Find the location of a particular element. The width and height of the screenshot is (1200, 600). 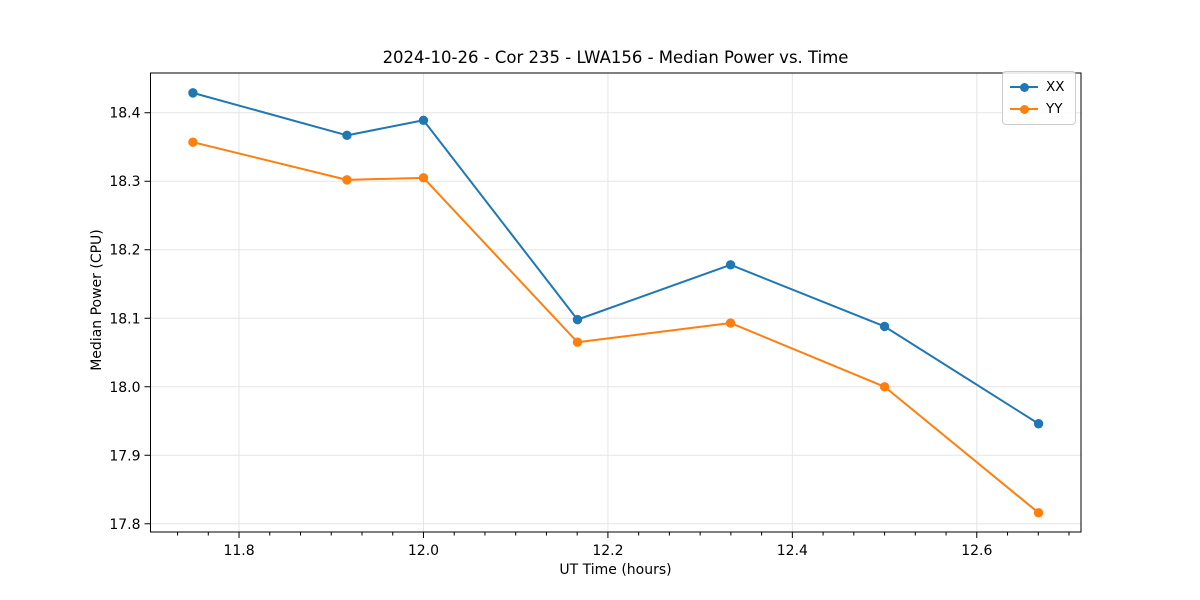

x-tick-label: 12.4 is located at coordinates (792, 551).